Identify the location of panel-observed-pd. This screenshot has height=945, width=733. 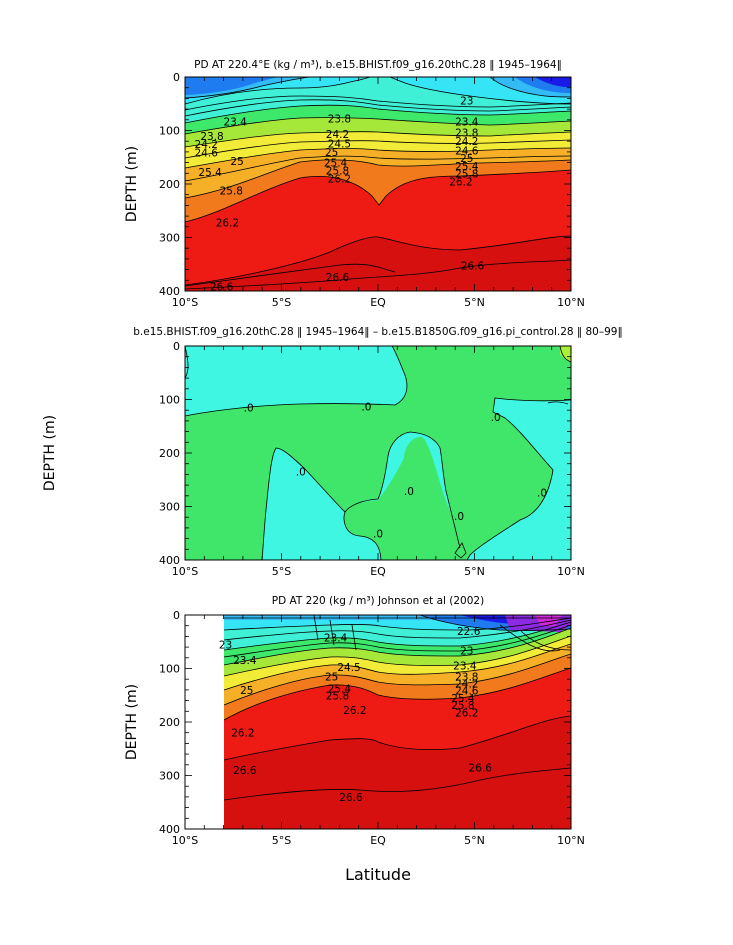
(378, 722).